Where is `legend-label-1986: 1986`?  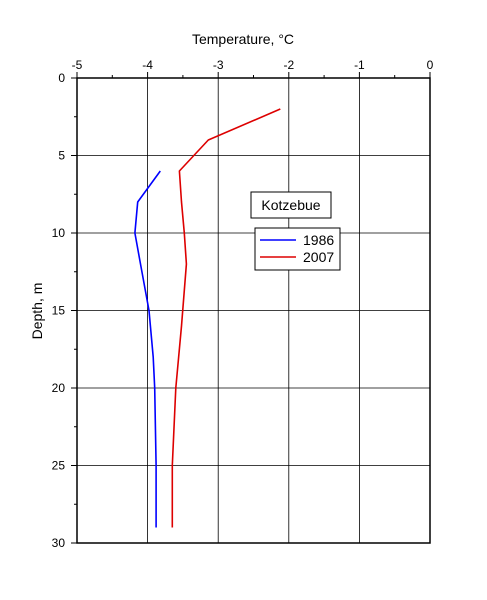 legend-label-1986: 1986 is located at coordinates (318, 240).